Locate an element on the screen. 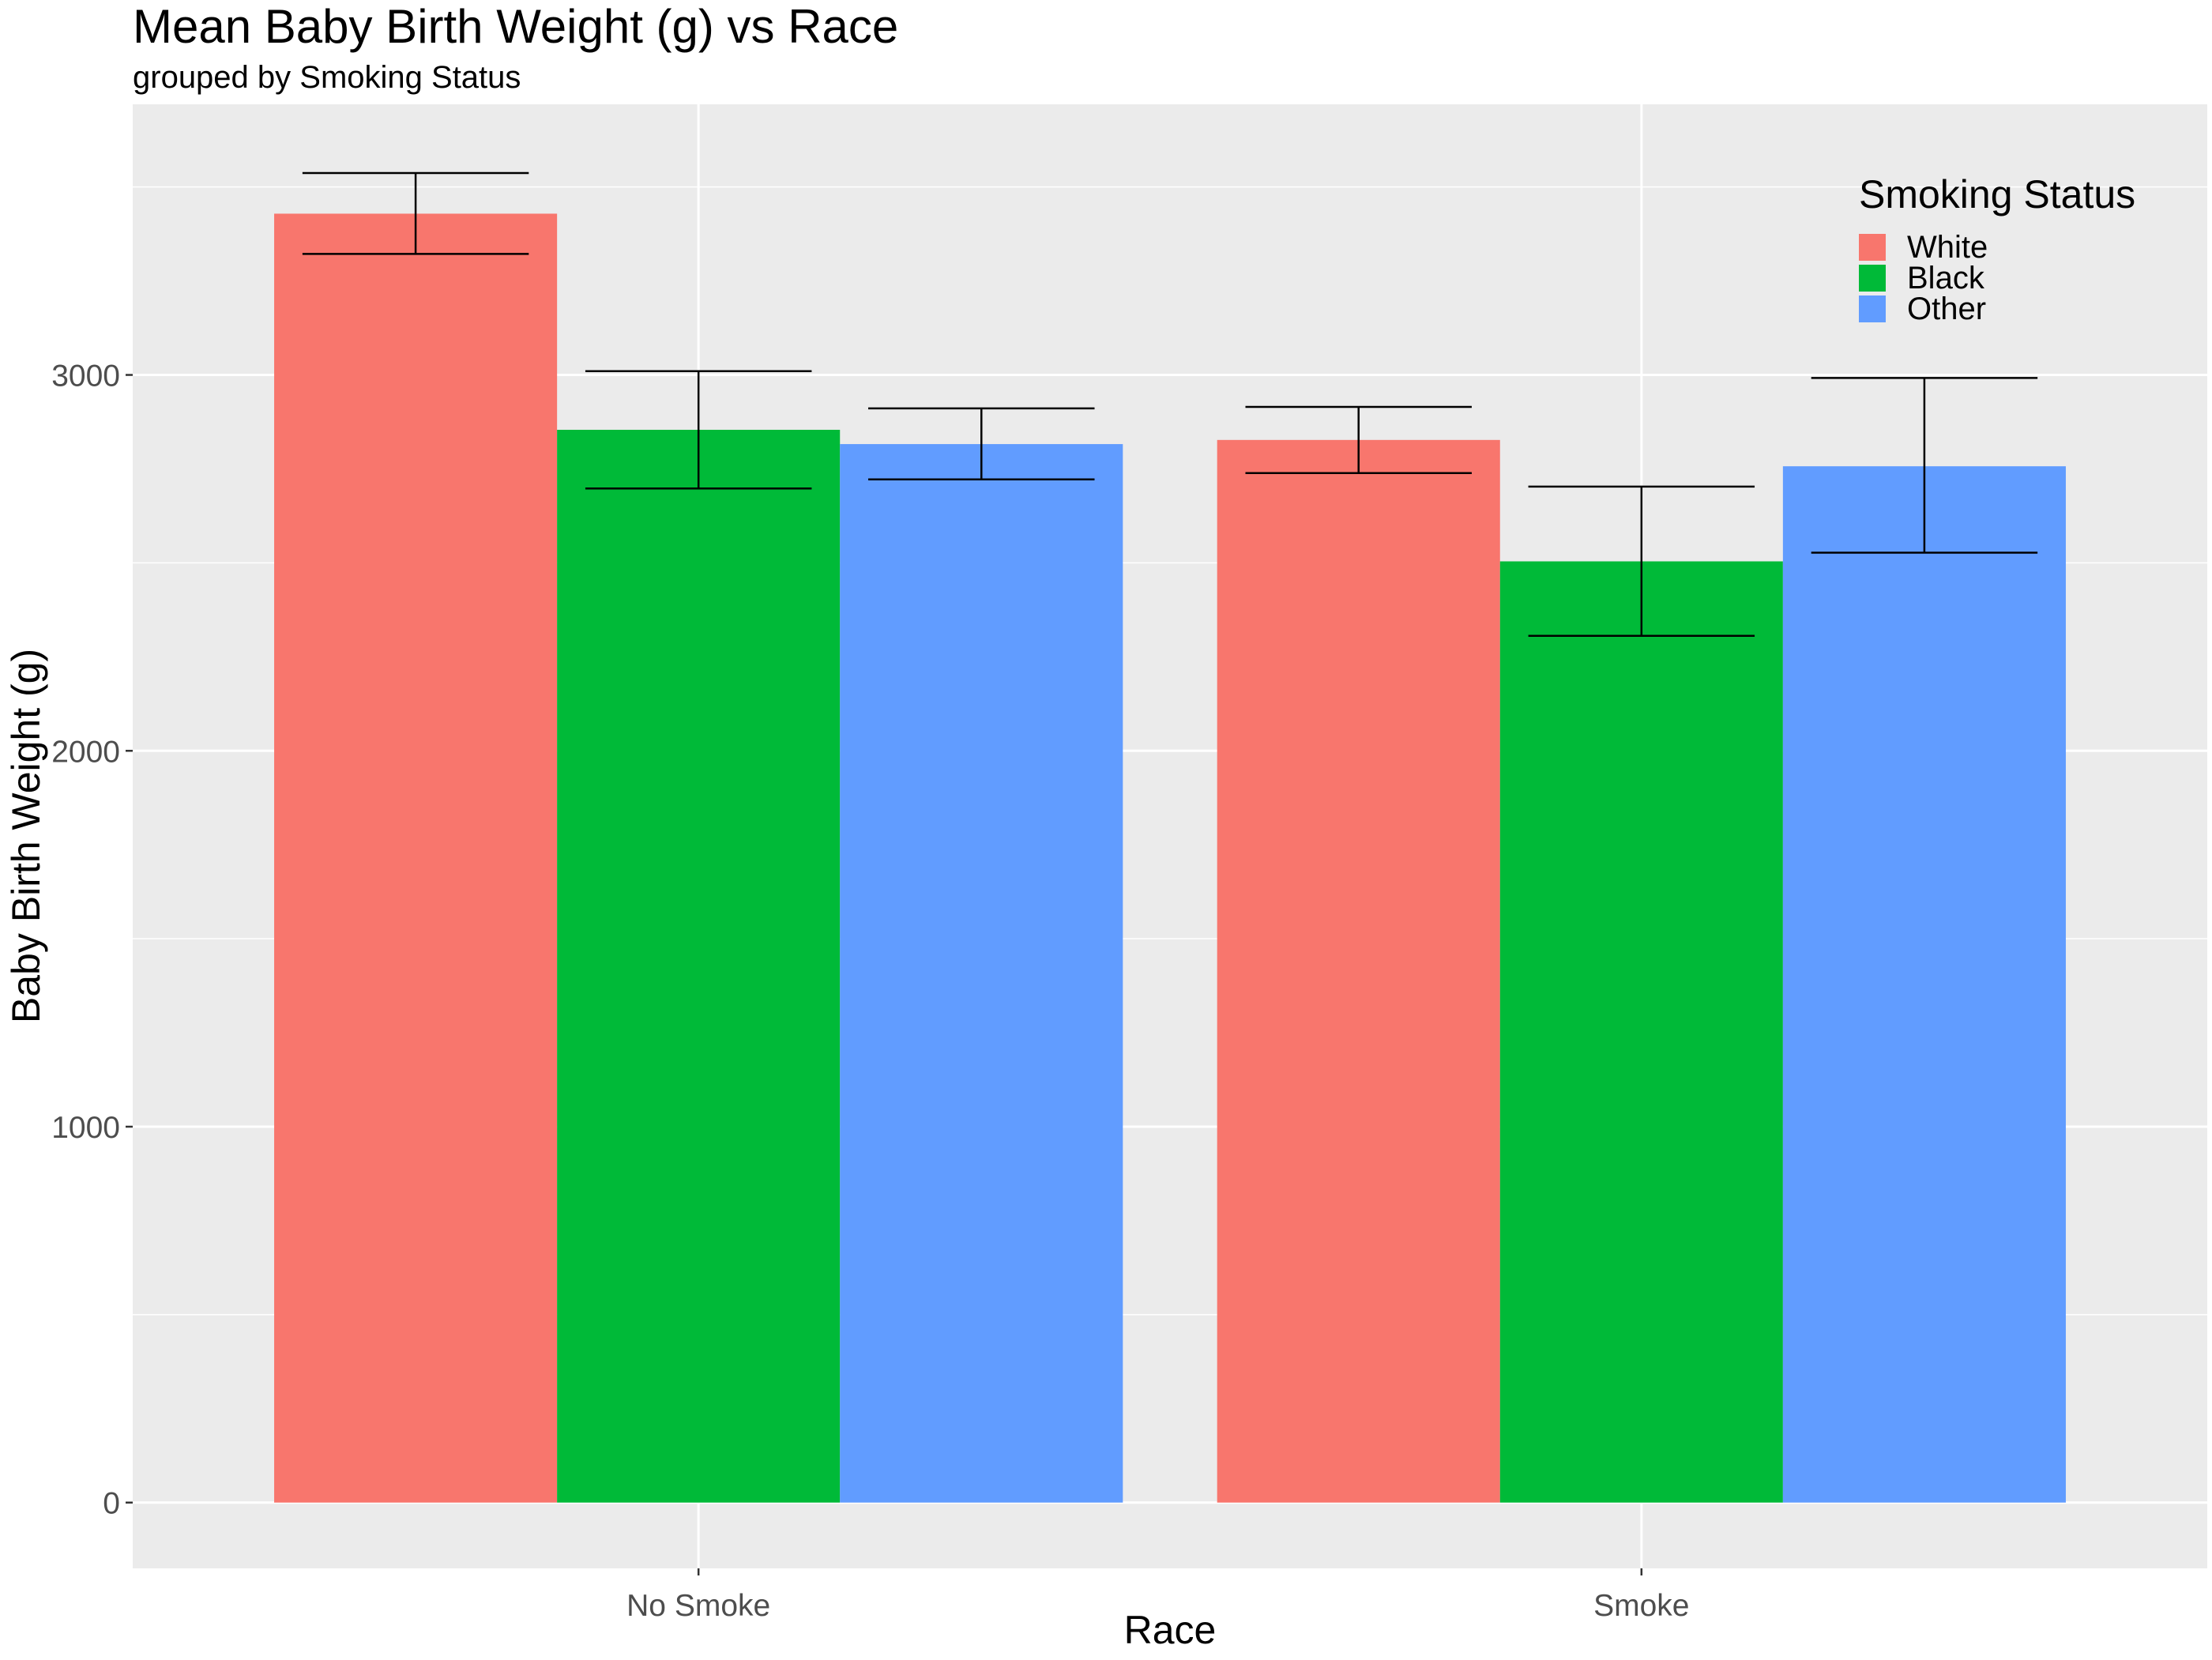 The image size is (2212, 1660). y-tick-label: 0 is located at coordinates (111, 1504).